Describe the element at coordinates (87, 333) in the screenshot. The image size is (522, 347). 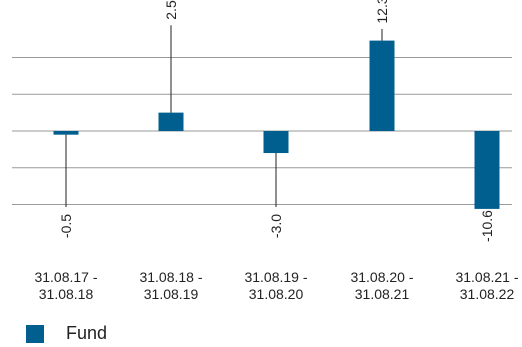
I see `legend-label: Fund` at that location.